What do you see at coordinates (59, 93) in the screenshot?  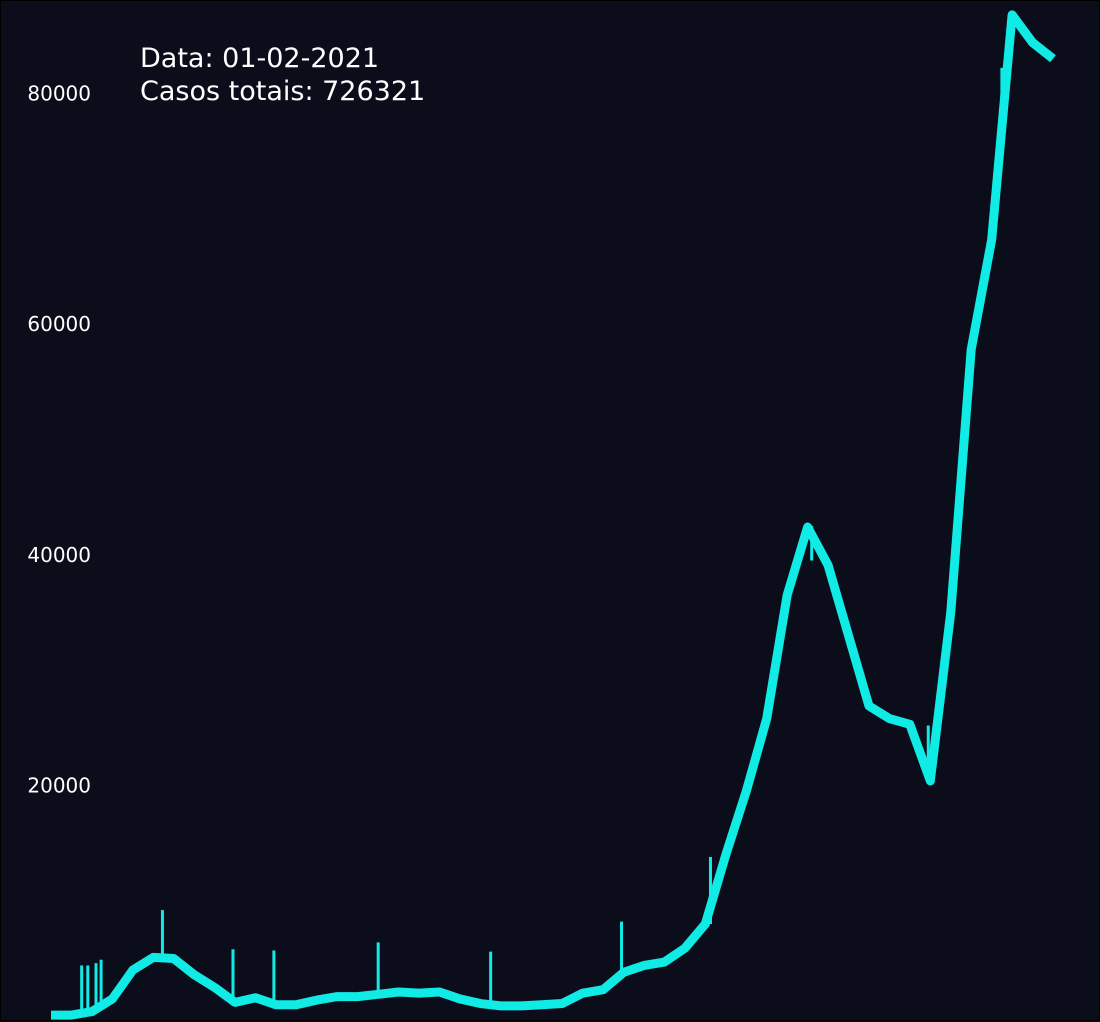 I see `y-tick-label: 80000` at bounding box center [59, 93].